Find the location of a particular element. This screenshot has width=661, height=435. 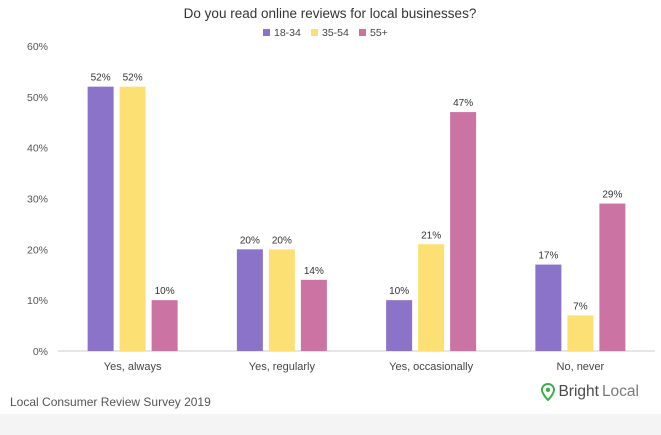

data-label: 29% is located at coordinates (612, 195).